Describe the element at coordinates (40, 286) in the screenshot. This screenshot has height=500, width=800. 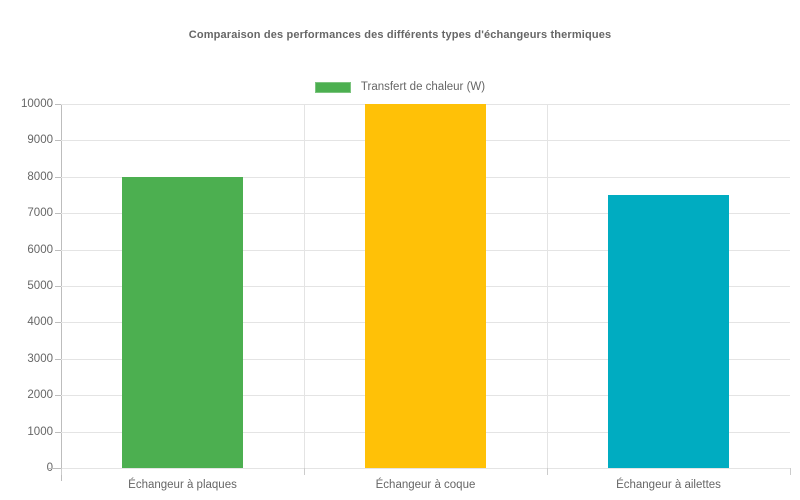
I see `y-axis-tick-label: 5000` at that location.